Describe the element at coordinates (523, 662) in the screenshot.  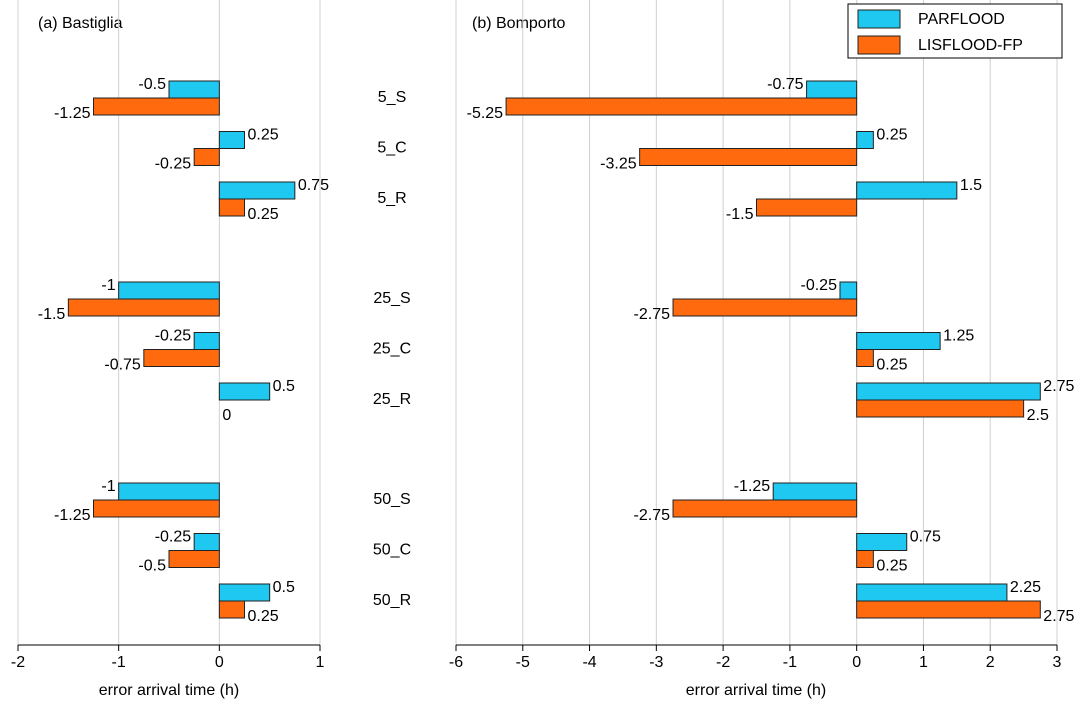
I see `x-tick-label: -5` at that location.